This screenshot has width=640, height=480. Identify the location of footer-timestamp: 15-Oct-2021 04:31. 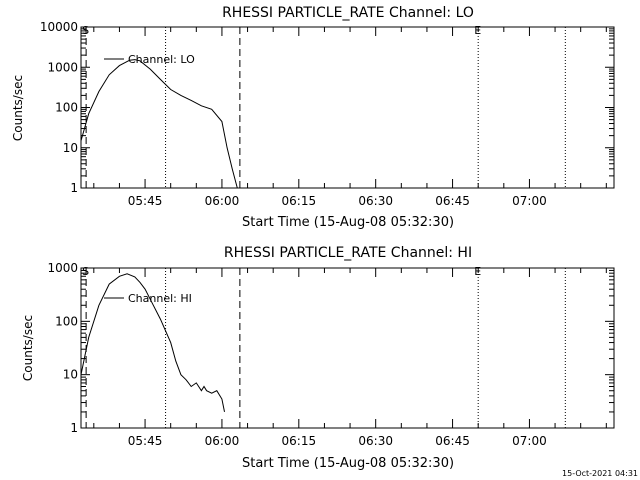
(600, 473).